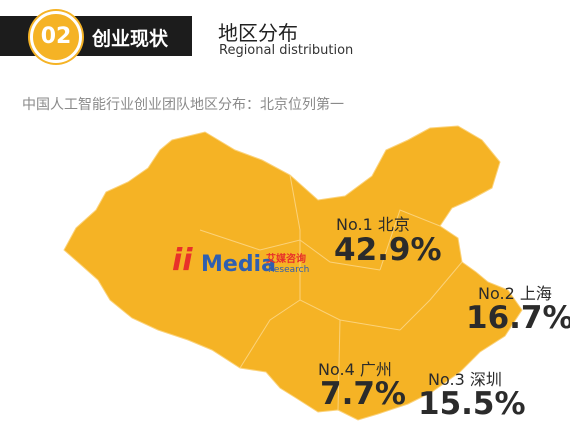  What do you see at coordinates (355, 369) in the screenshot?
I see `region-label: No.4 广州` at bounding box center [355, 369].